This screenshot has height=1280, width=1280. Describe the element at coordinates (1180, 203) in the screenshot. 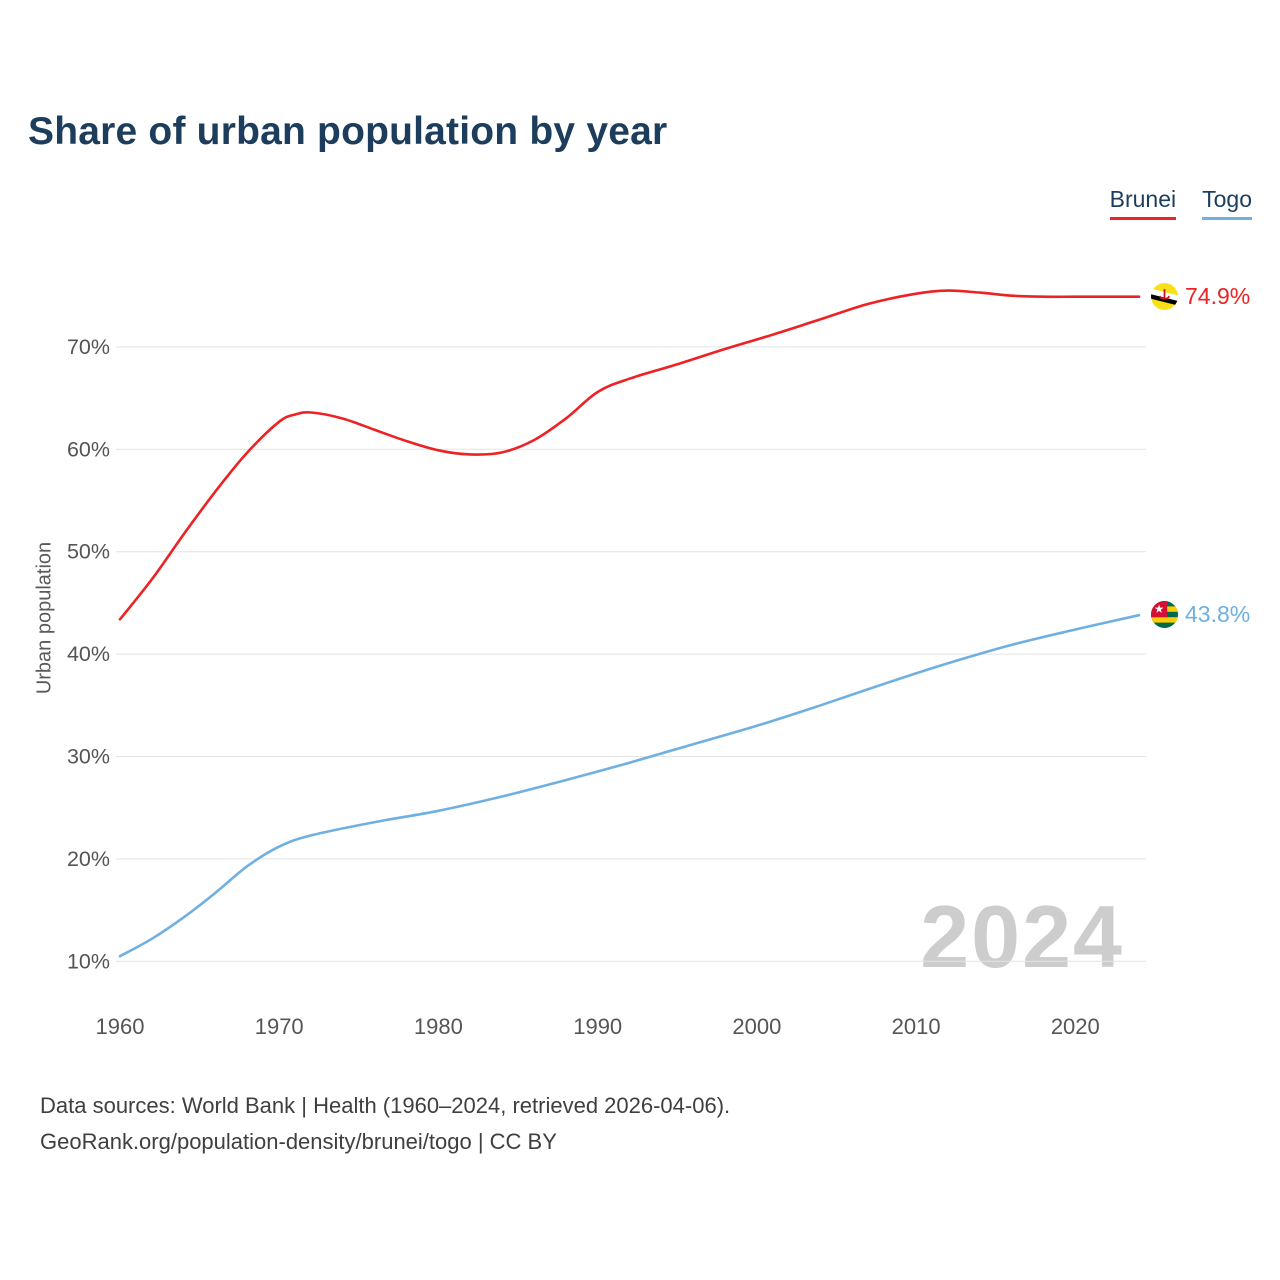

I see `legend: Brunei Togo` at that location.